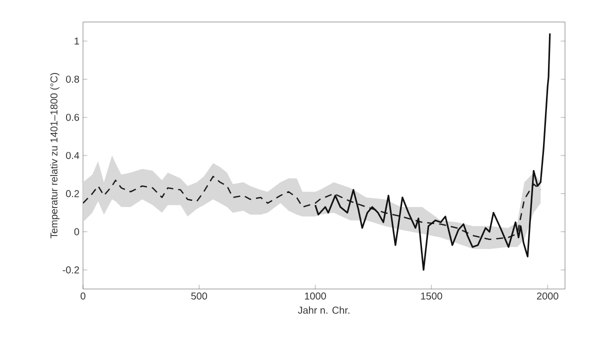  What do you see at coordinates (73, 117) in the screenshot?
I see `y-tick-label: 0.6` at bounding box center [73, 117].